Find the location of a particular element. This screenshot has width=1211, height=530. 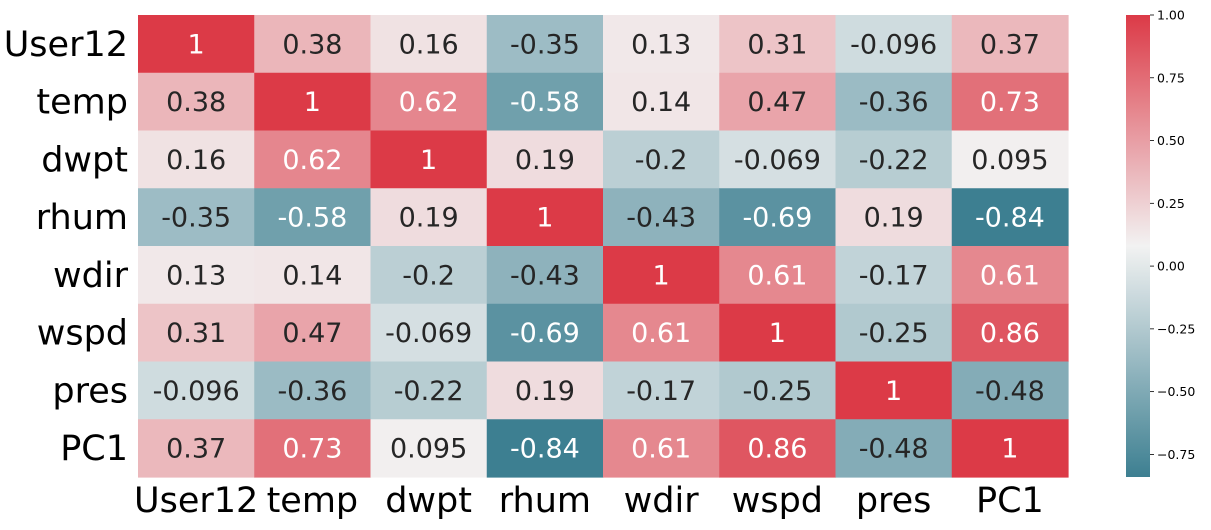

heatmap-cell-wdir-temp is located at coordinates (313, 275).